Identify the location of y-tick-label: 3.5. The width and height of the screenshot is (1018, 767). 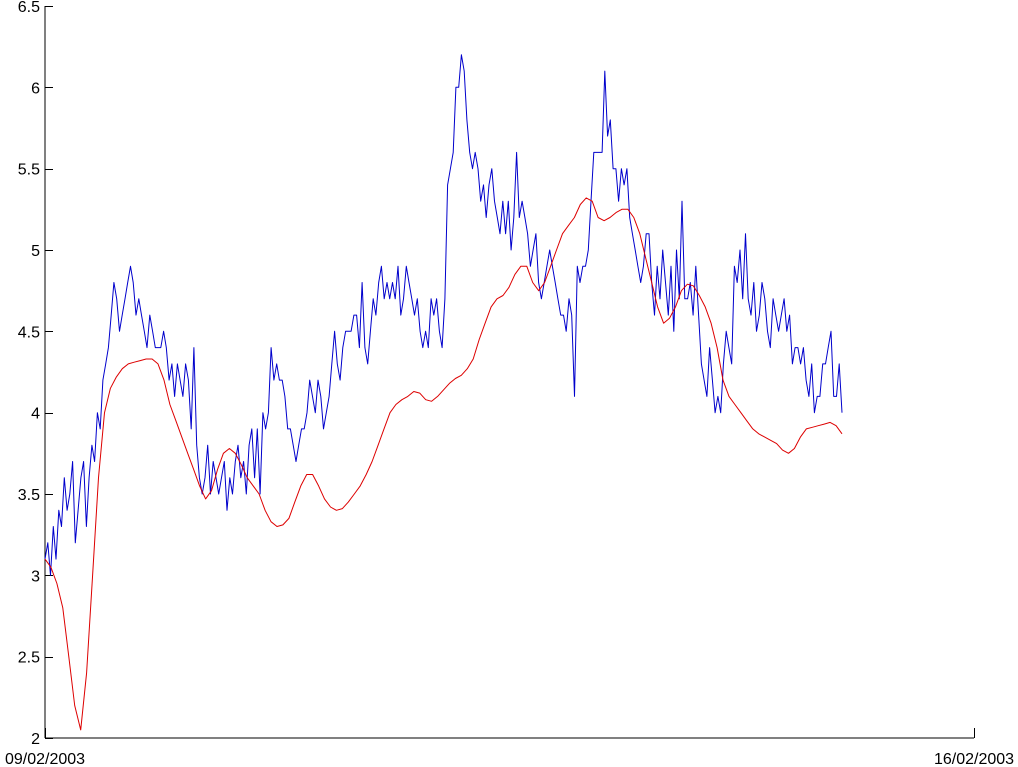
(29, 495).